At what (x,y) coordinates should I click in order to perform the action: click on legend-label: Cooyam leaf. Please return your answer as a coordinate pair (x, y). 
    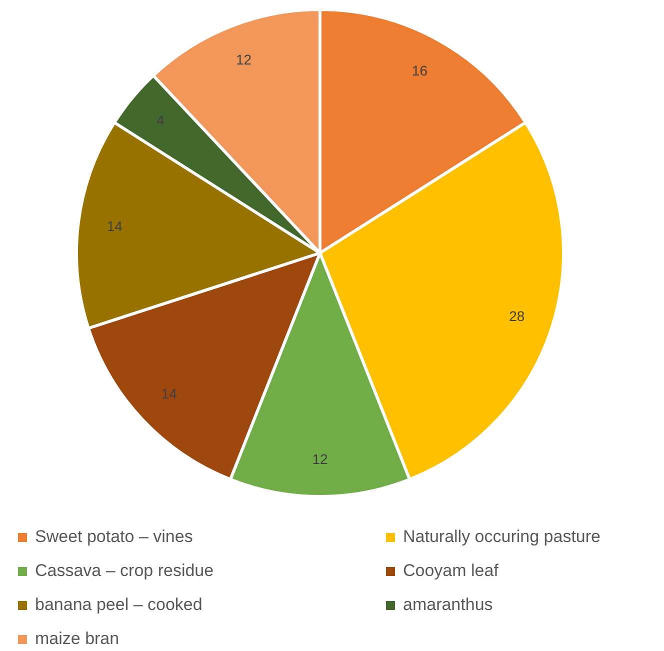
    Looking at the image, I should click on (450, 571).